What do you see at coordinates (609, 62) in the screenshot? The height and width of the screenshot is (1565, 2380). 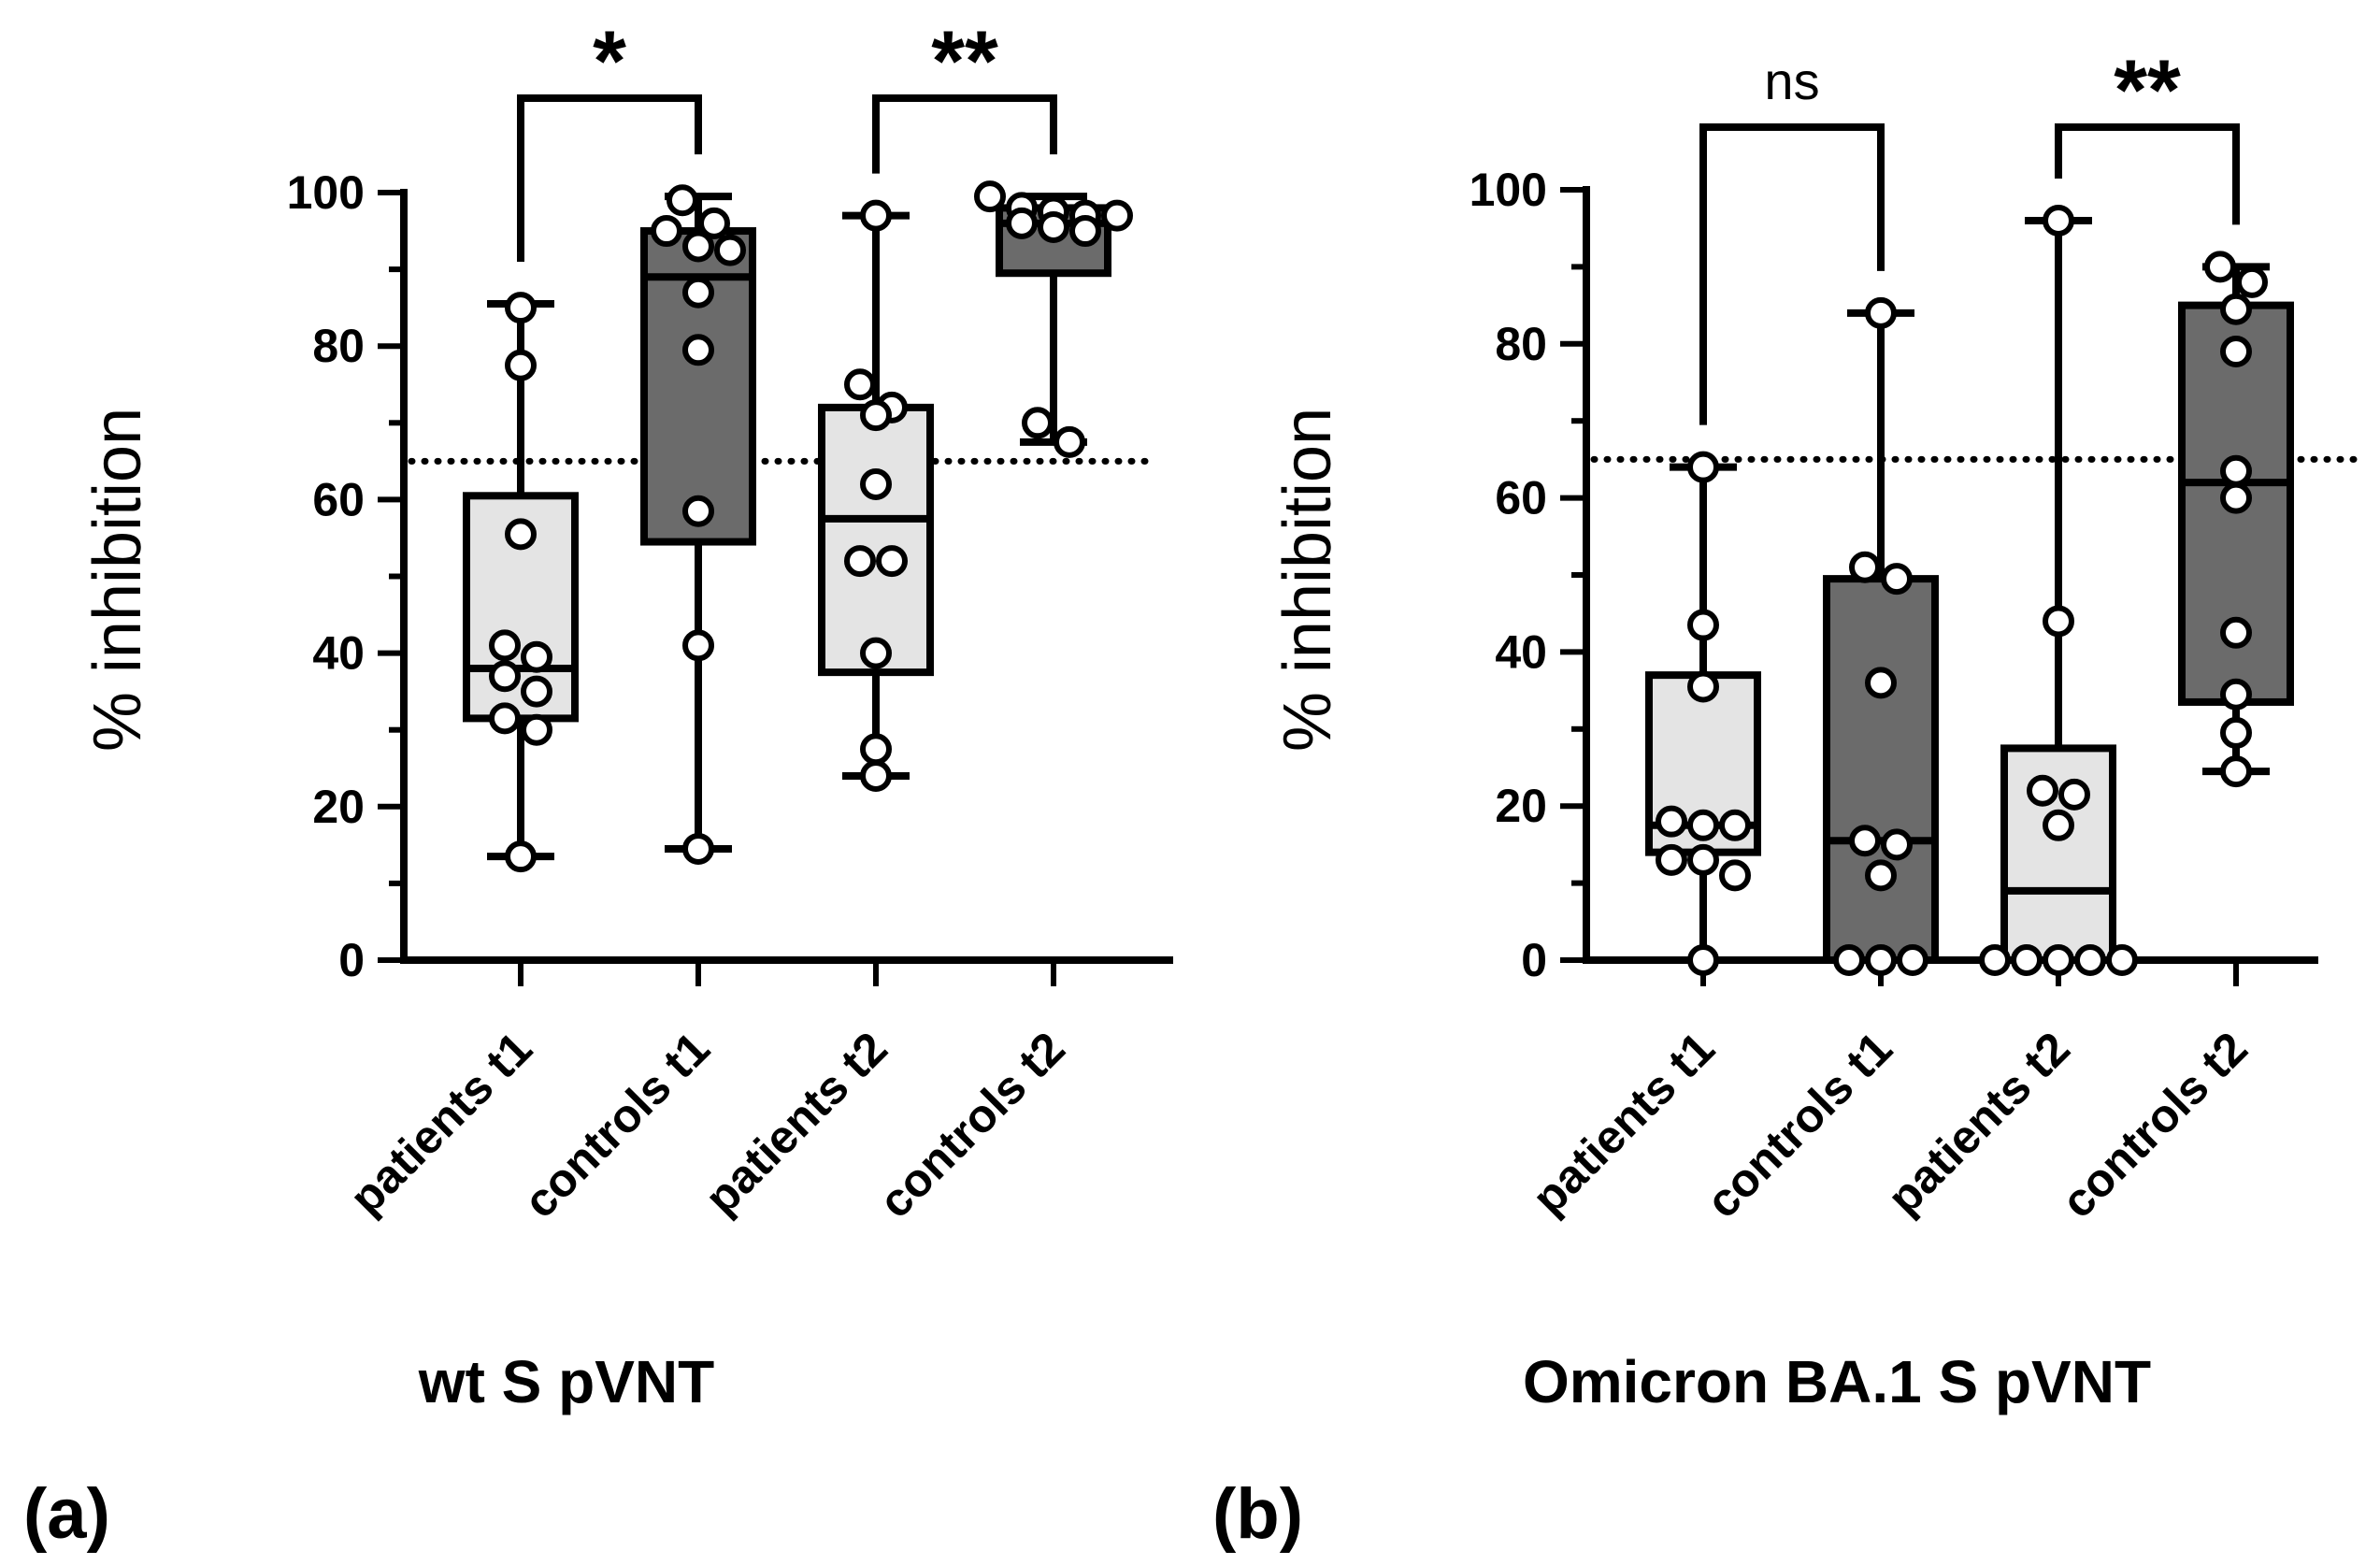 I see `significance-label: *` at bounding box center [609, 62].